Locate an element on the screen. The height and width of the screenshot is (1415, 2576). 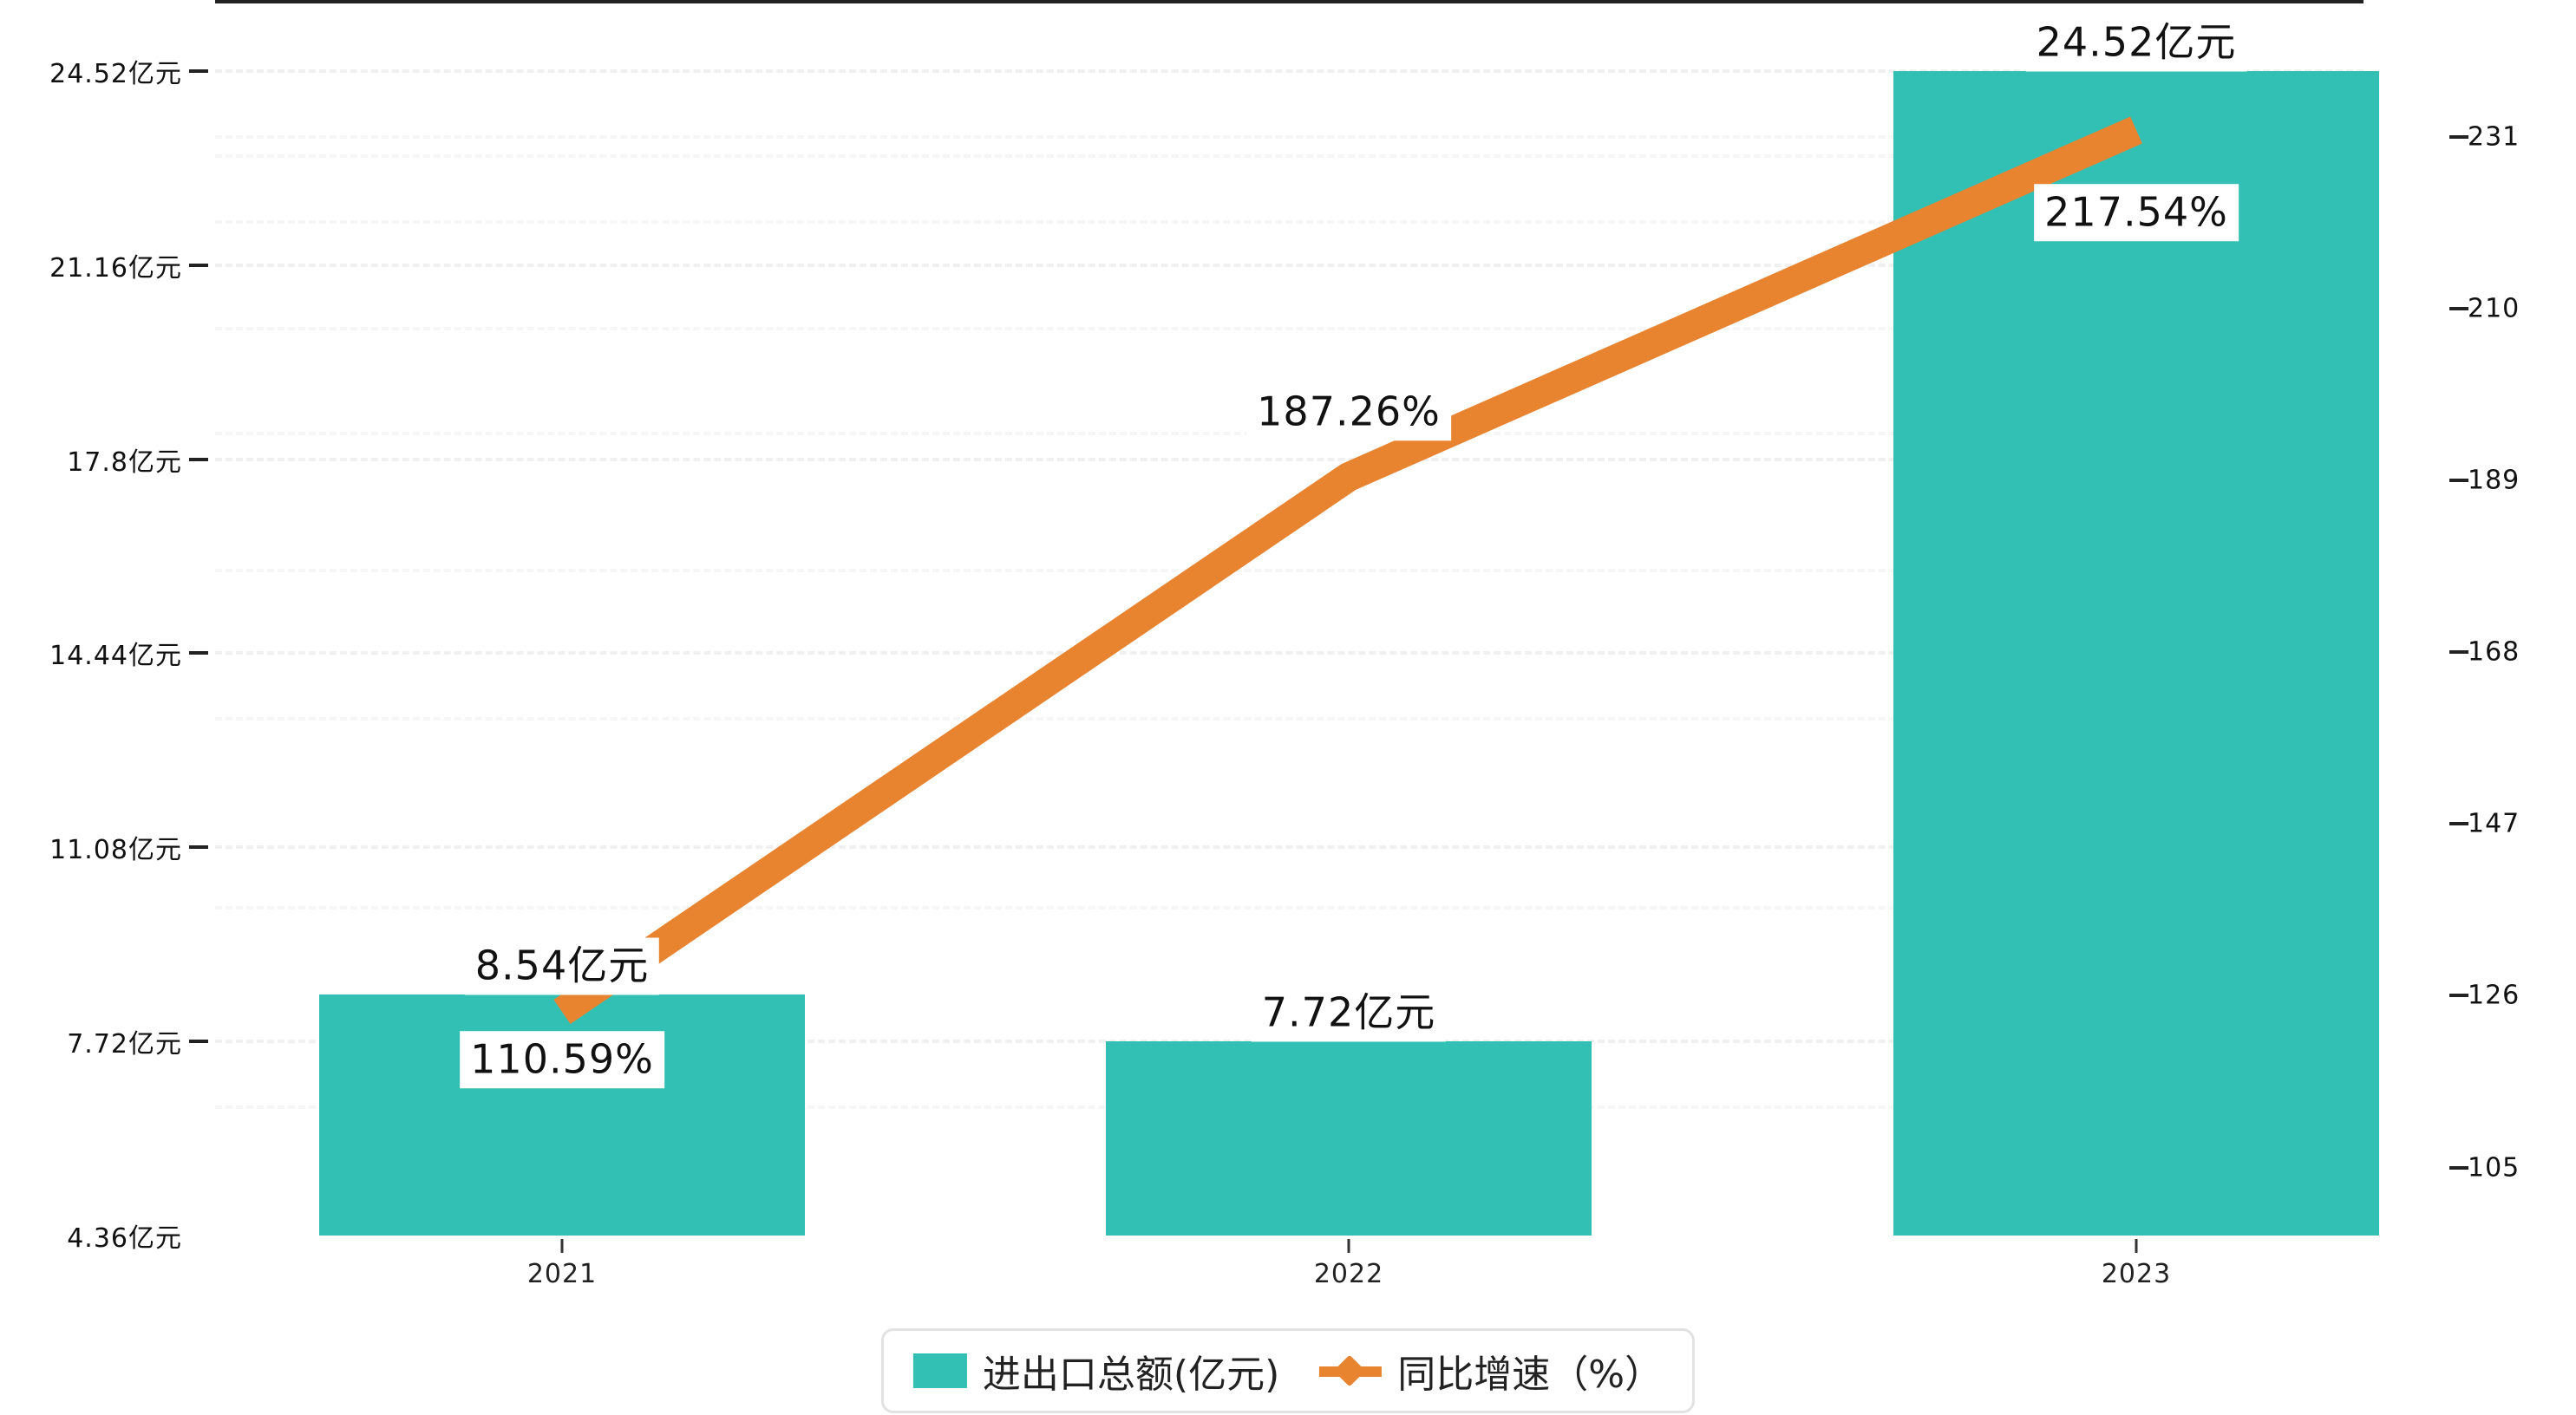
line-value-label-2021: 110.59% is located at coordinates (562, 1059).